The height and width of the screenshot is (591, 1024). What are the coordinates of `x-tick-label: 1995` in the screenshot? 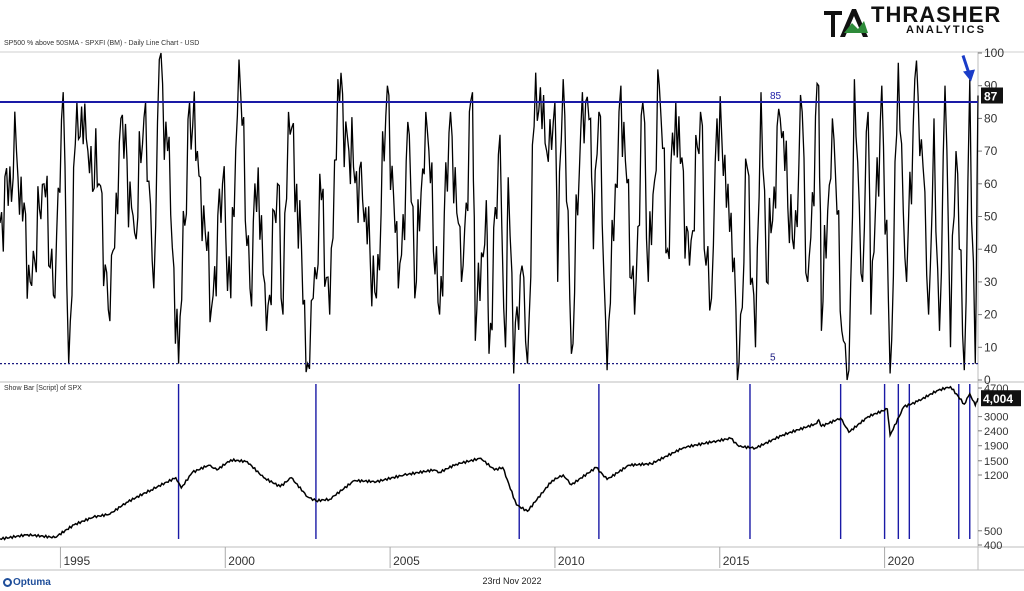 It's located at (76, 561).